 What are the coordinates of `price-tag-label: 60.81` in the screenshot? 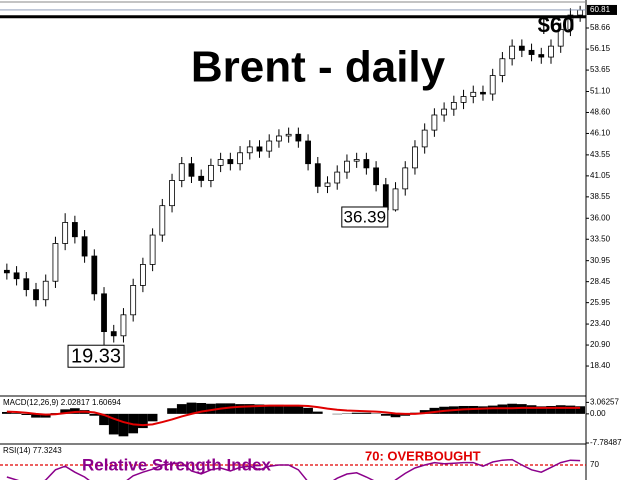 It's located at (600, 9).